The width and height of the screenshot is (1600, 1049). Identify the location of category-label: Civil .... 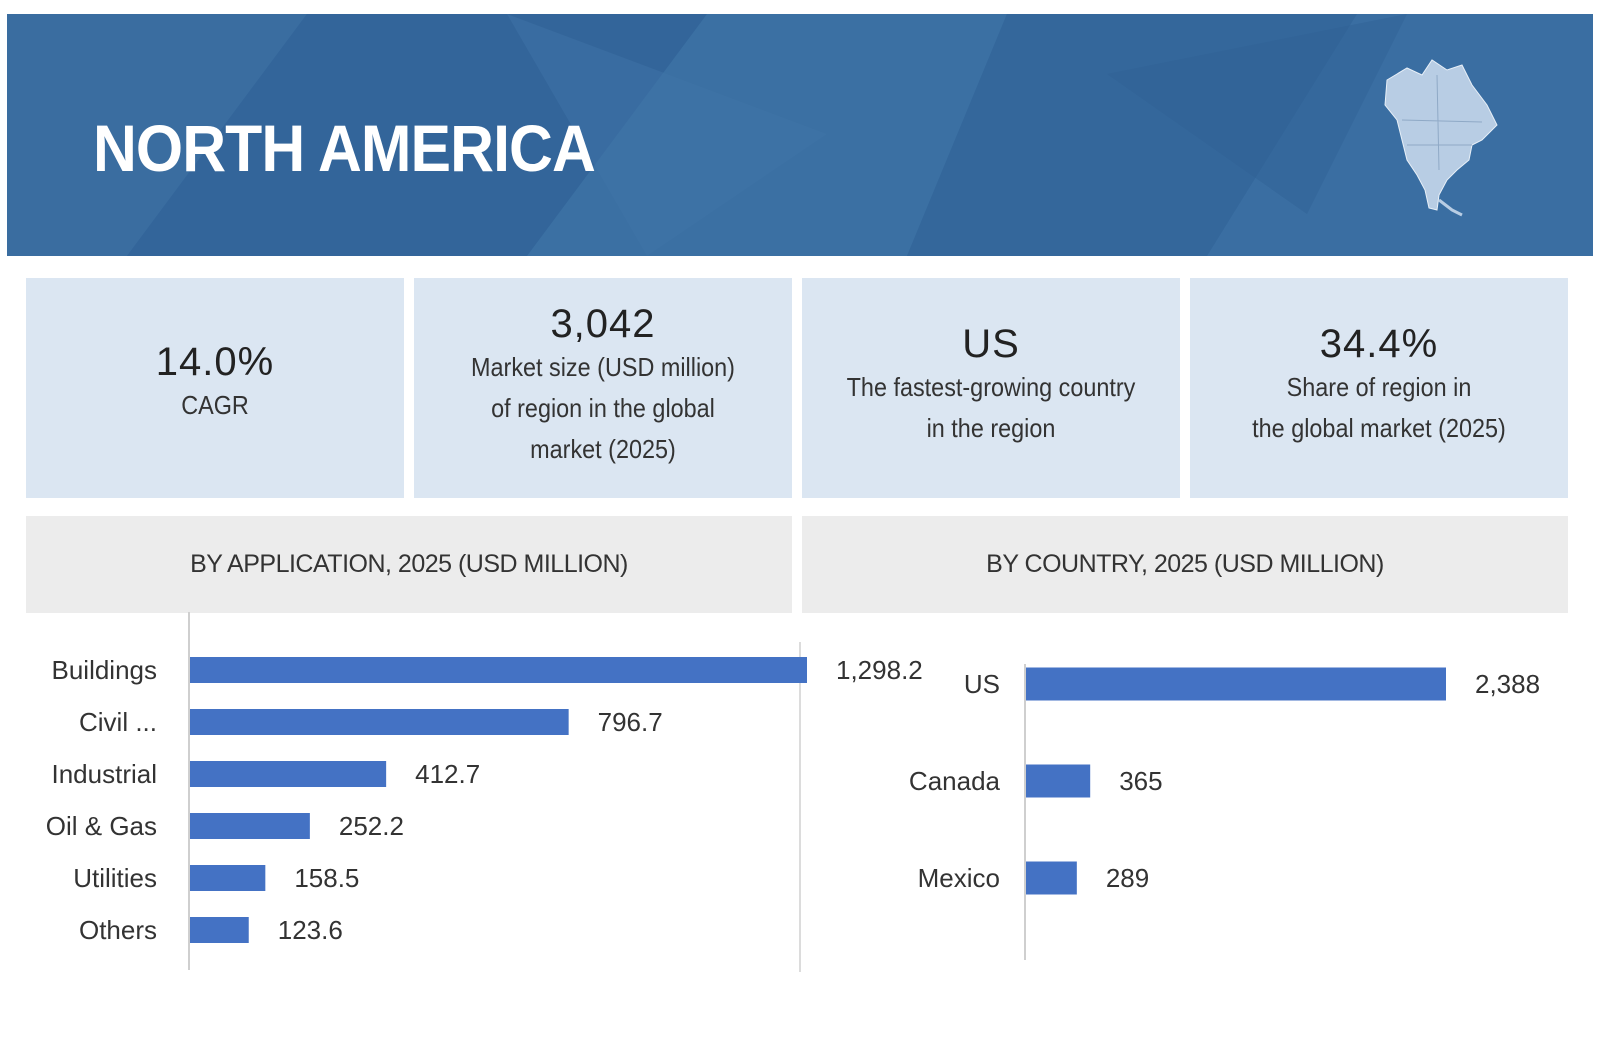
(118, 722).